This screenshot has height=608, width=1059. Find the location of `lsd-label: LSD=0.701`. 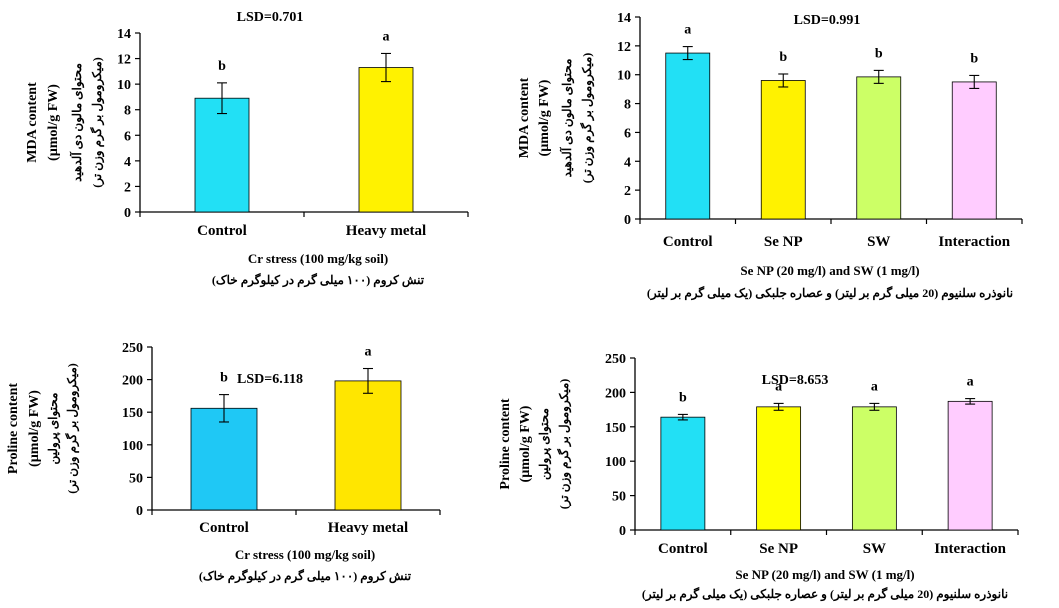

lsd-label: LSD=0.701 is located at coordinates (270, 17).